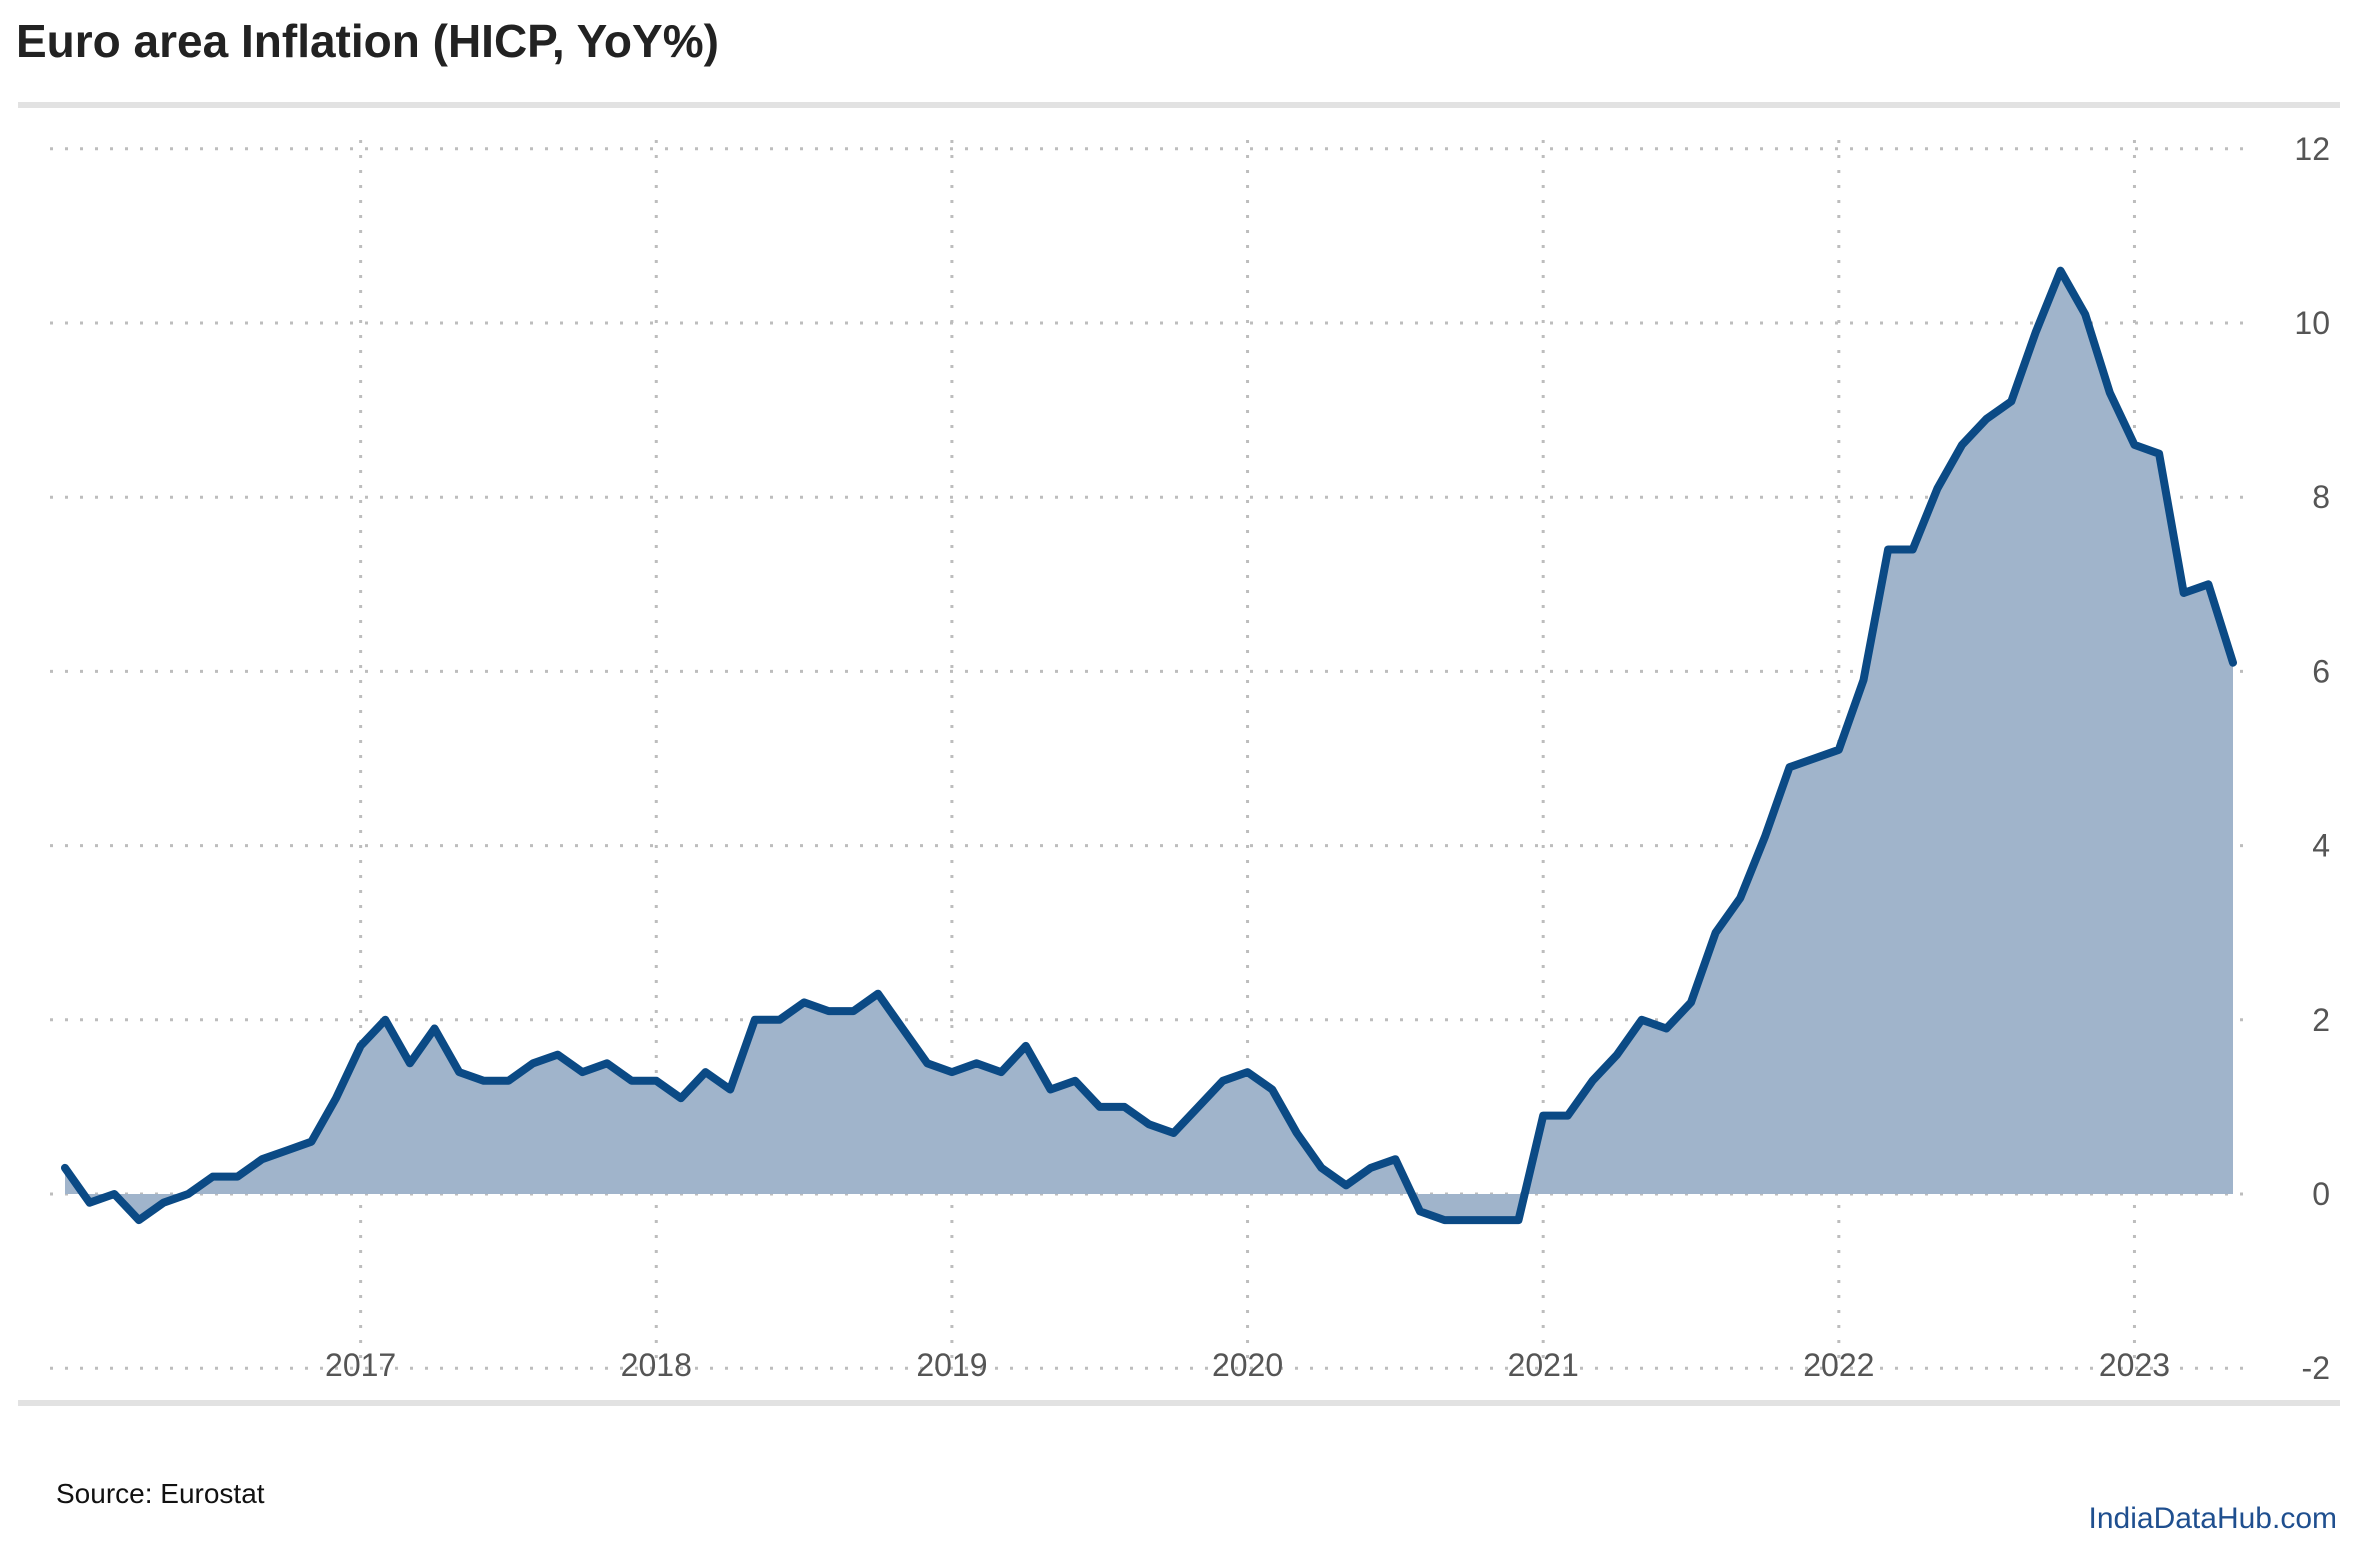 The image size is (2359, 1541). I want to click on source-note: Source: Eurostat, so click(160, 1493).